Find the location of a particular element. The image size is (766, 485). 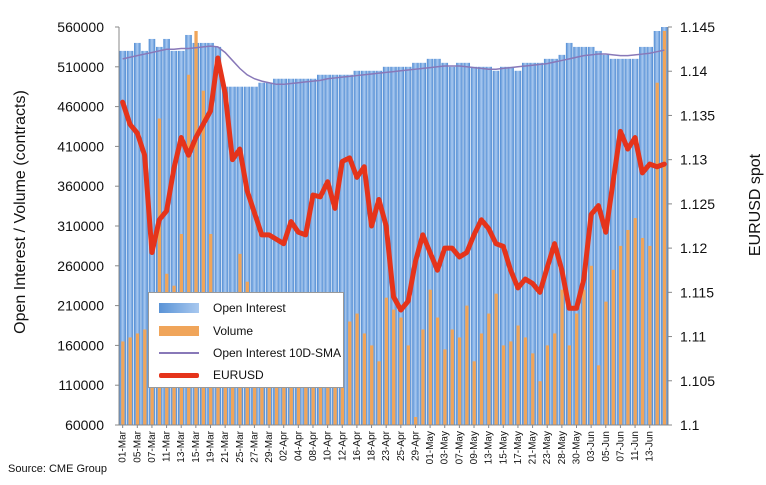

x-tick-label: 15-Mar is located at coordinates (196, 446).